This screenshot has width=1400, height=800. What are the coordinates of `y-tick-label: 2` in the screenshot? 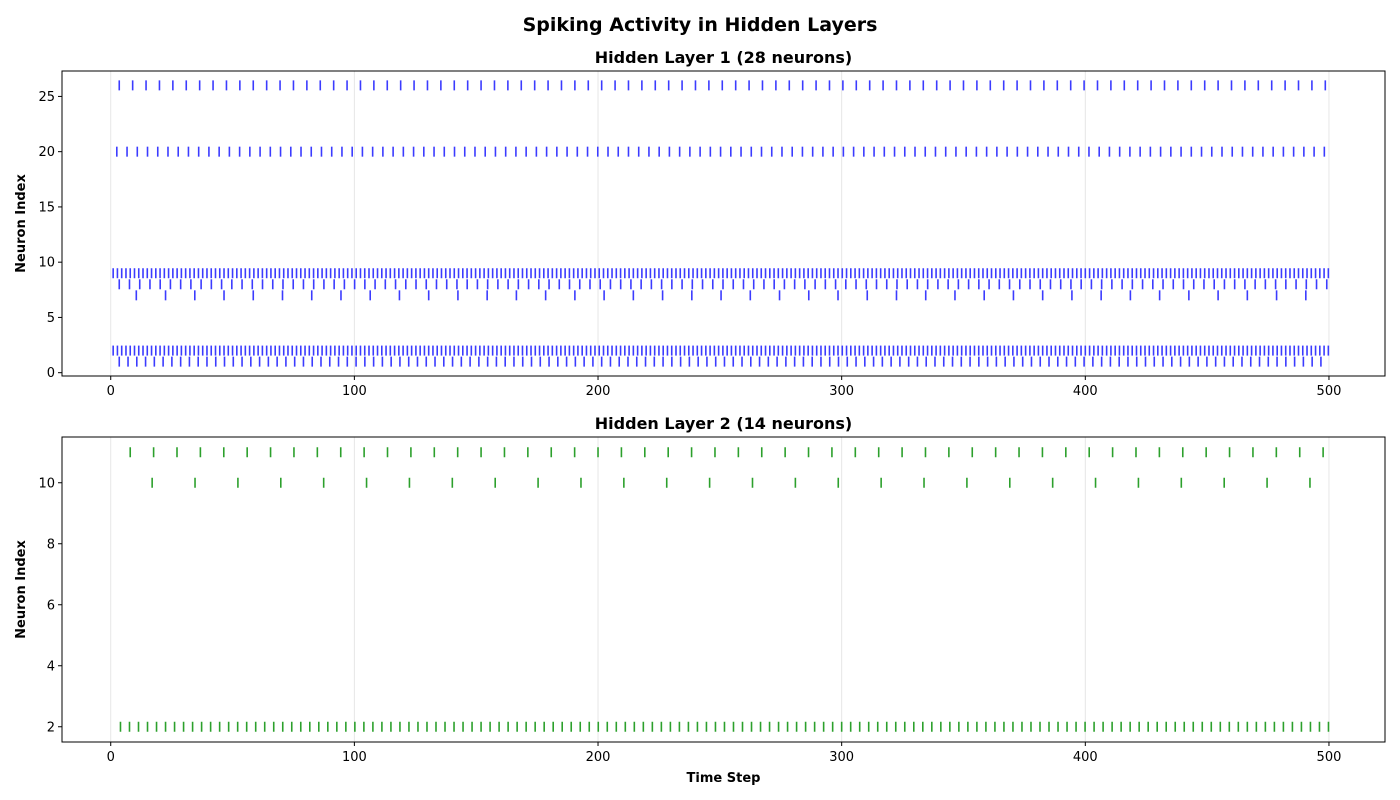 It's located at (51, 727).